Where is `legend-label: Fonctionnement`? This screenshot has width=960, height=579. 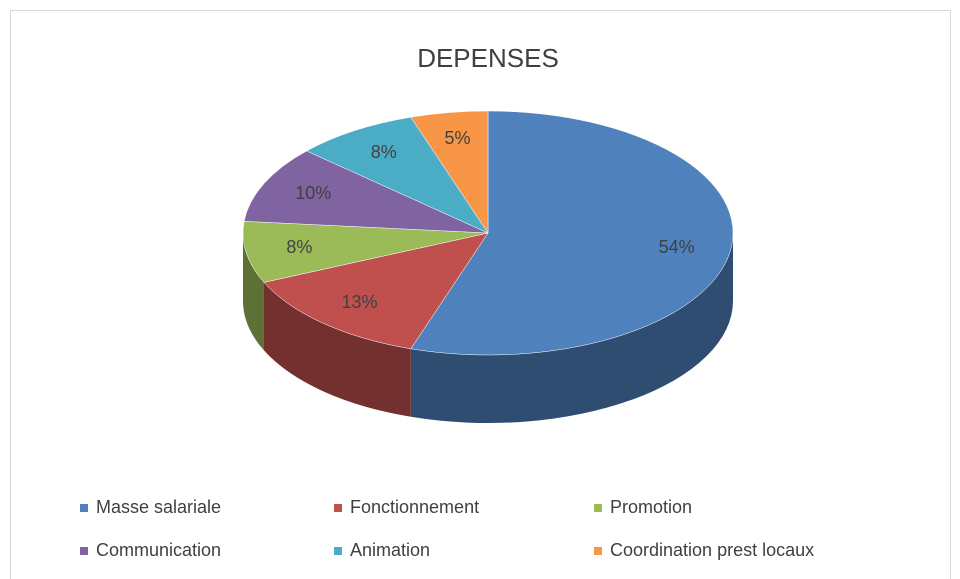 legend-label: Fonctionnement is located at coordinates (414, 507).